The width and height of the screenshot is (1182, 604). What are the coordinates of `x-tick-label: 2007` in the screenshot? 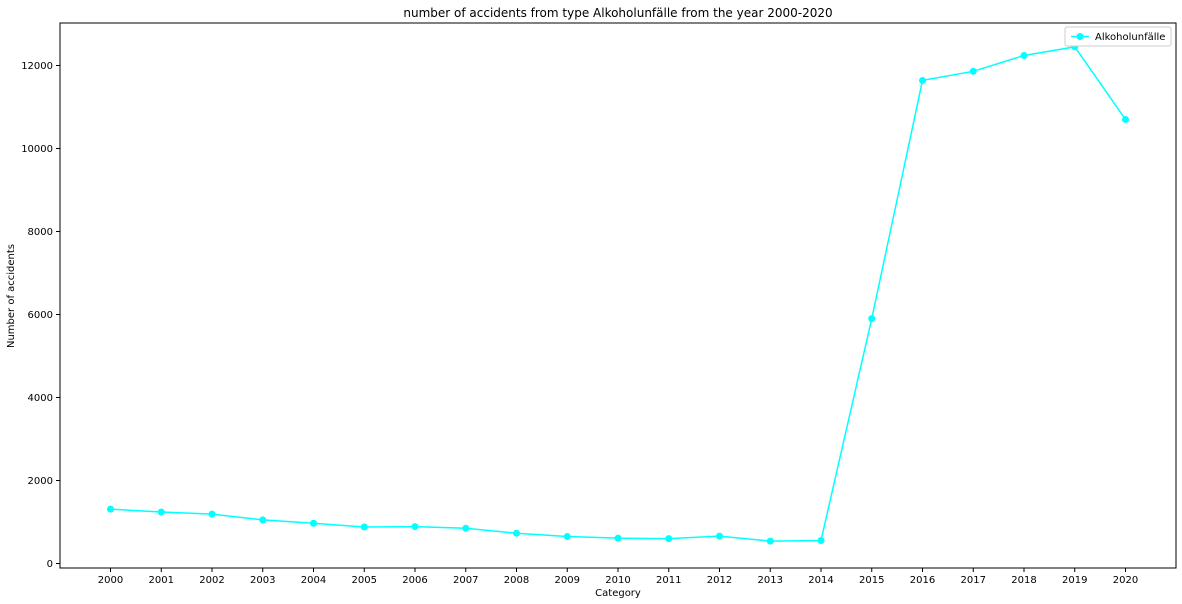 It's located at (465, 580).